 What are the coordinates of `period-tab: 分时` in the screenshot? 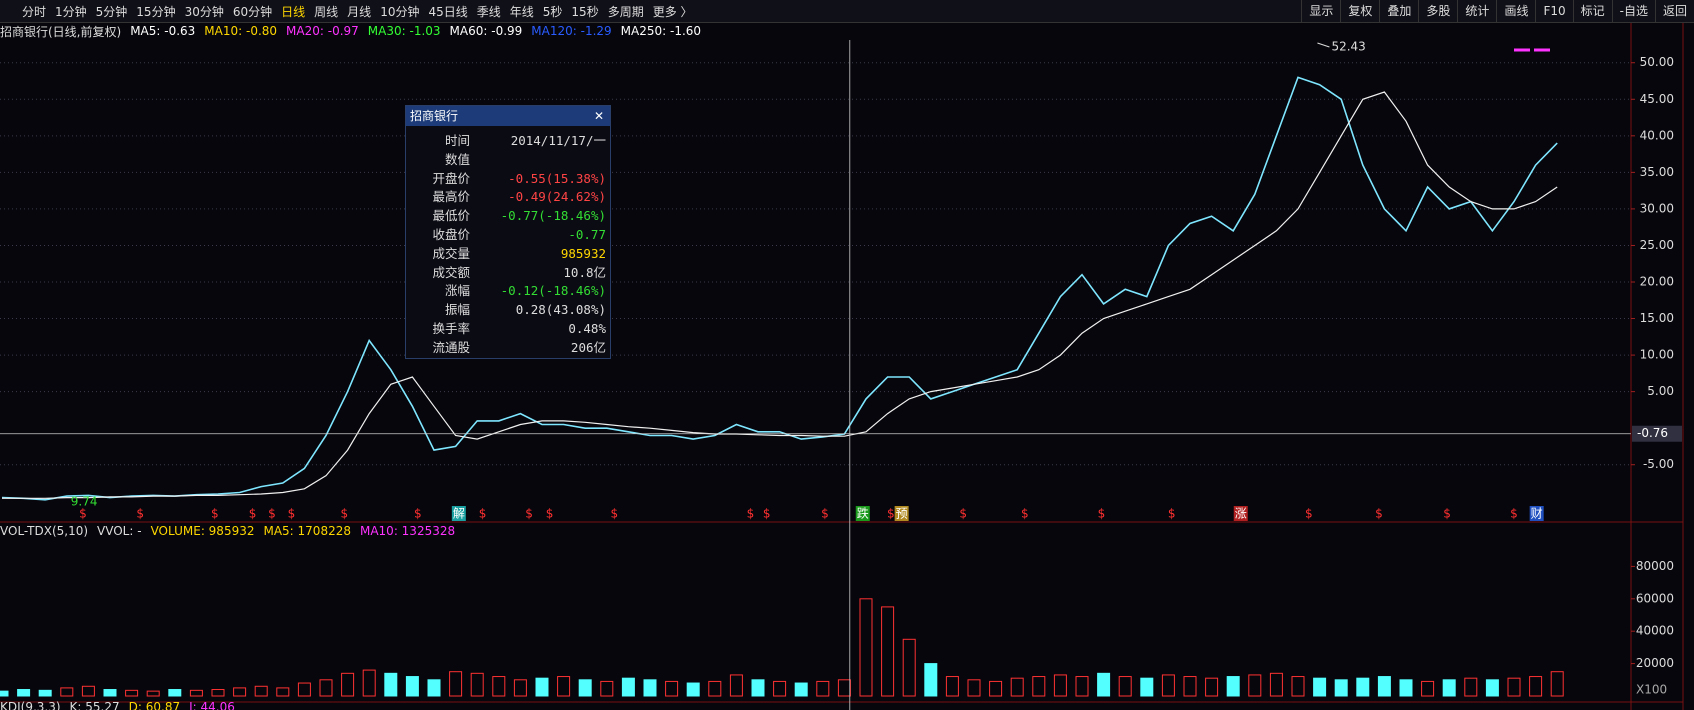 It's located at (34, 11).